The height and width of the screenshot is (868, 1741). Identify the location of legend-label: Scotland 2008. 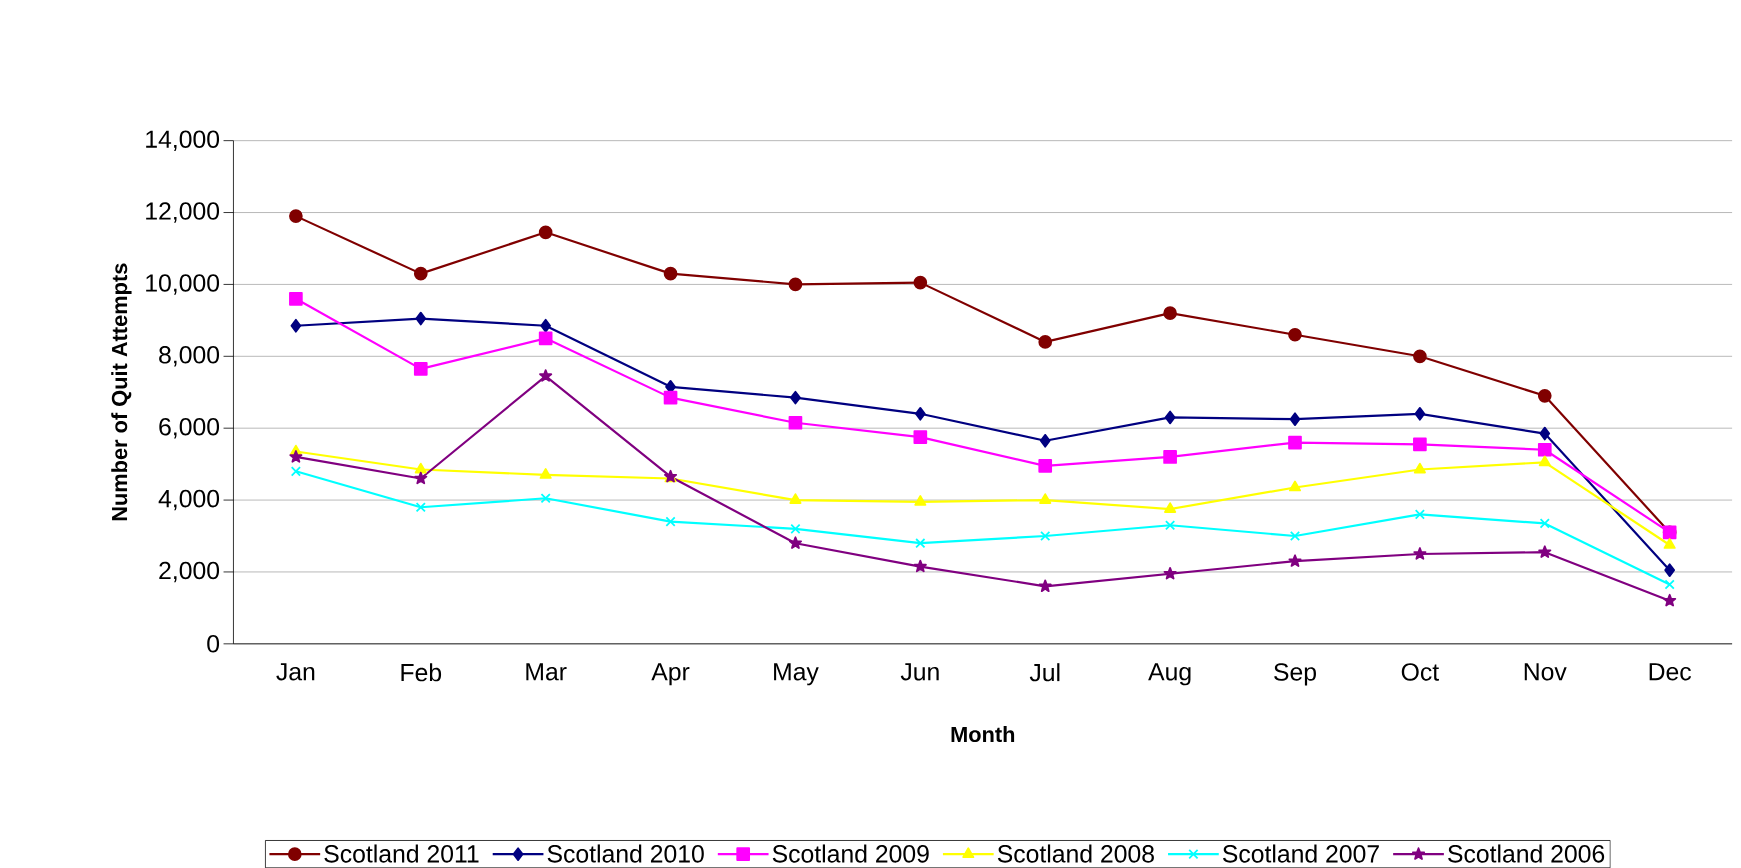
(1075, 853).